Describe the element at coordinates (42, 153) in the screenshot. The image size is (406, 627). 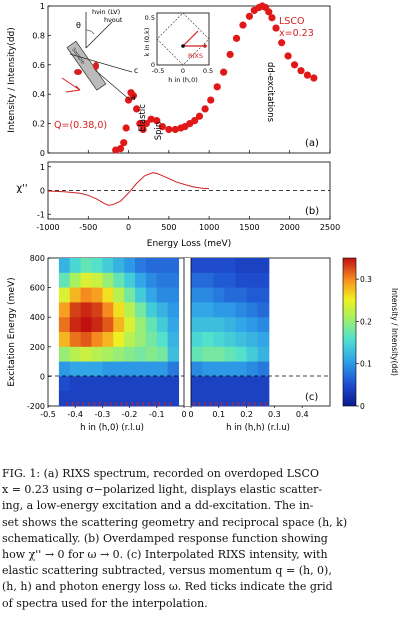
I see `a-ytick-label: 0` at that location.